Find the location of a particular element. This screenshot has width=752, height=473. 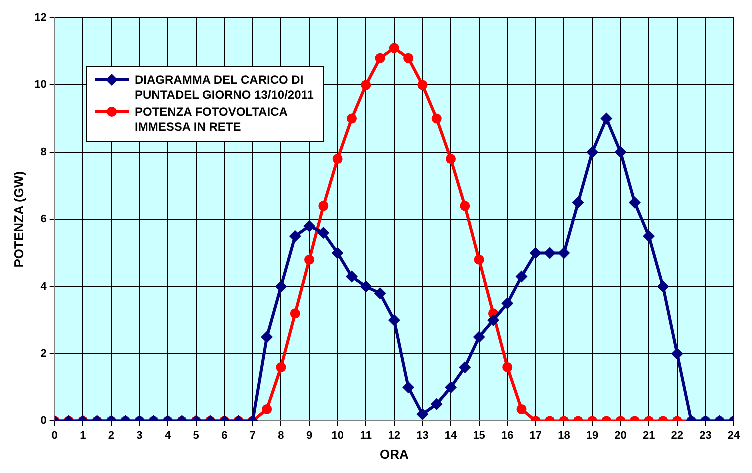

x-tick-label: 2 is located at coordinates (111, 436).